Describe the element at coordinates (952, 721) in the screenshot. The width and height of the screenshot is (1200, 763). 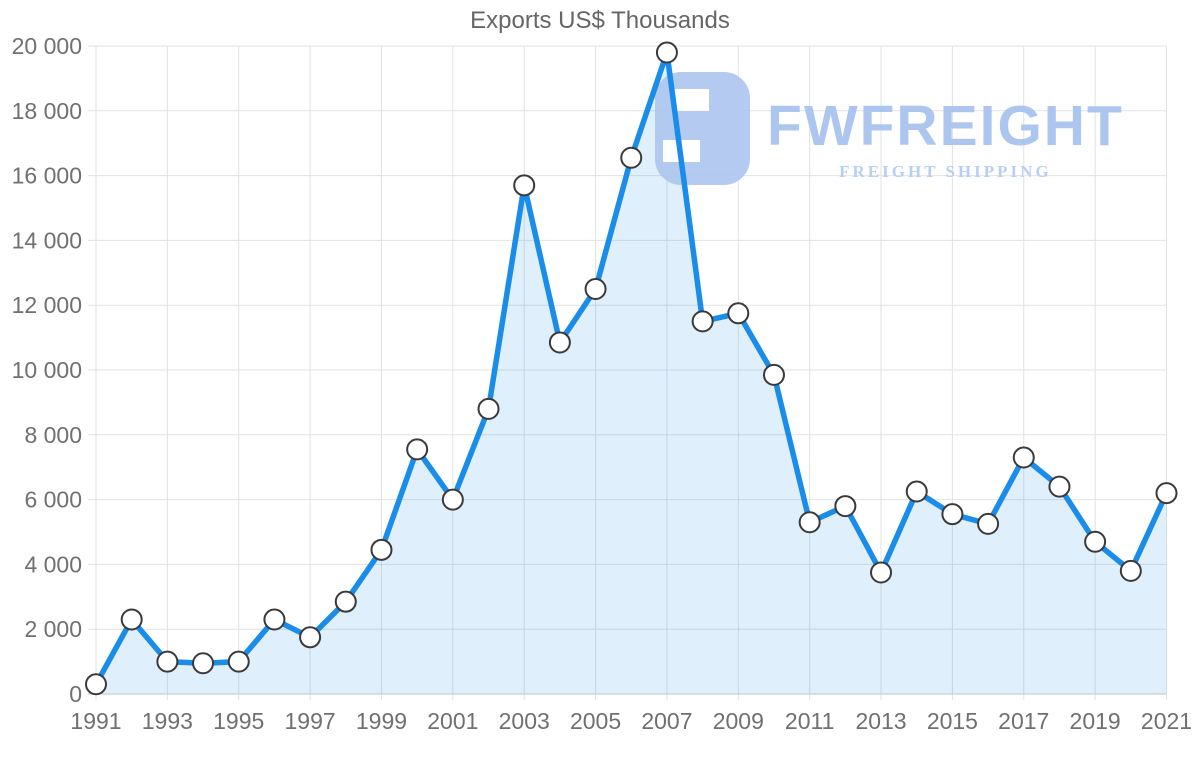
I see `x-axis-tick-label: 2015` at that location.